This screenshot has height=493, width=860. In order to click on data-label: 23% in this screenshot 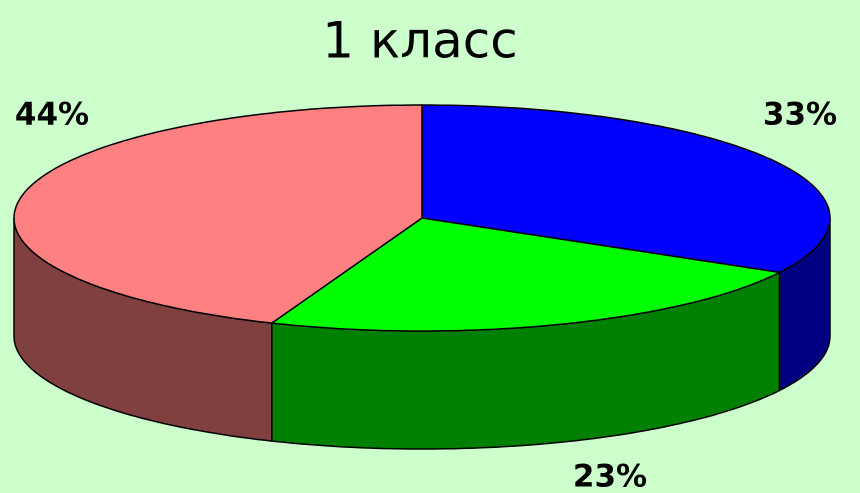, I will do `click(610, 476)`.